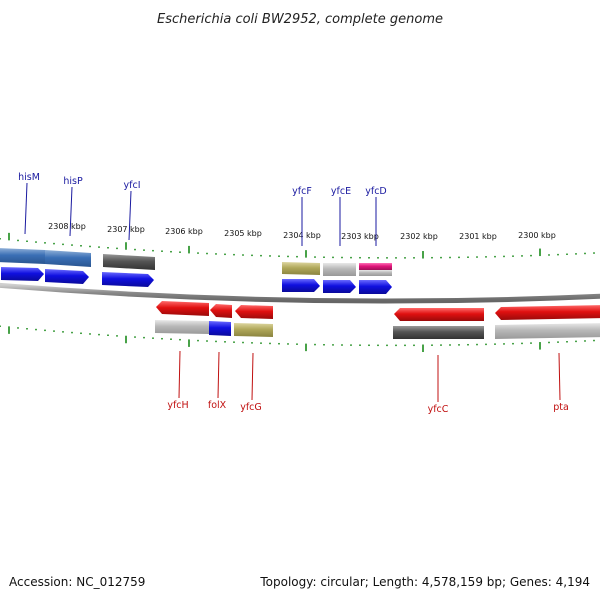 This screenshot has width=600, height=600. What do you see at coordinates (561, 407) in the screenshot?
I see `gene-label-pta: pta` at bounding box center [561, 407].